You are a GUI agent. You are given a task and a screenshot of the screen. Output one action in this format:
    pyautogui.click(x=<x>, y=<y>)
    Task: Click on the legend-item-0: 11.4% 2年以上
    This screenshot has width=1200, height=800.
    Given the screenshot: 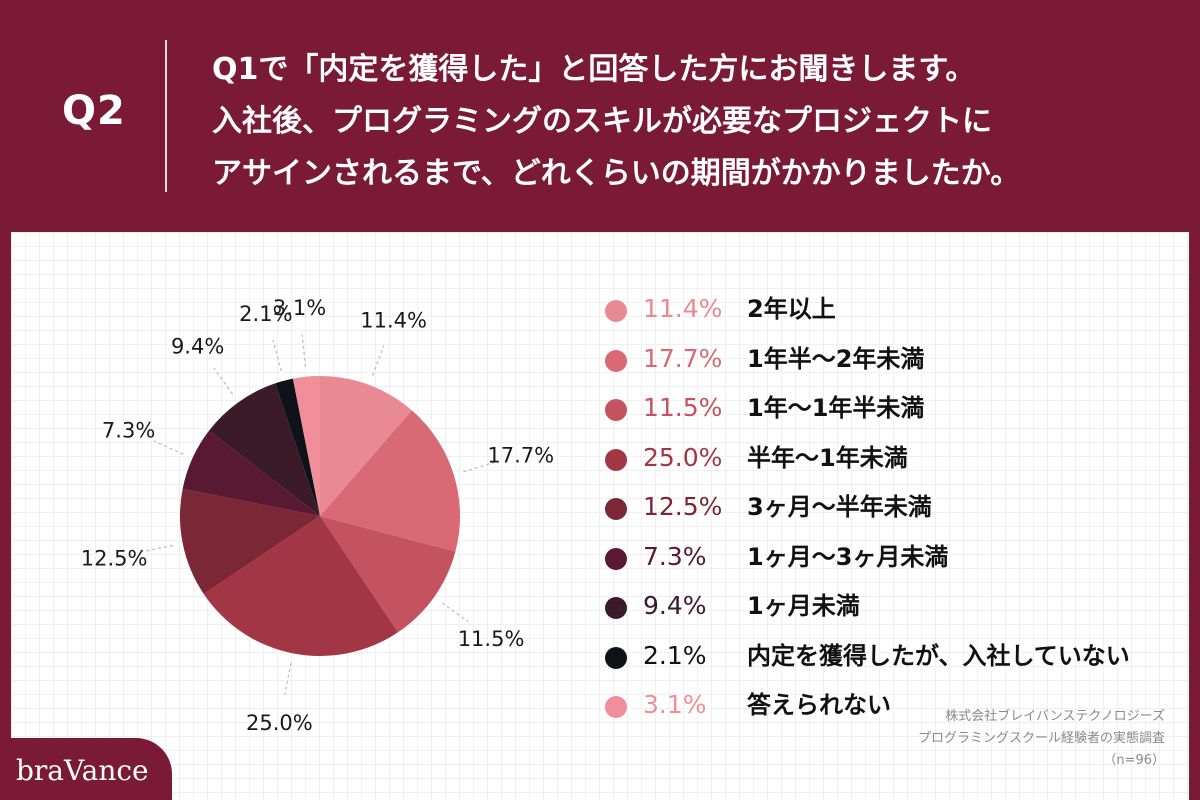 What is the action you would take?
    pyautogui.click(x=895, y=308)
    